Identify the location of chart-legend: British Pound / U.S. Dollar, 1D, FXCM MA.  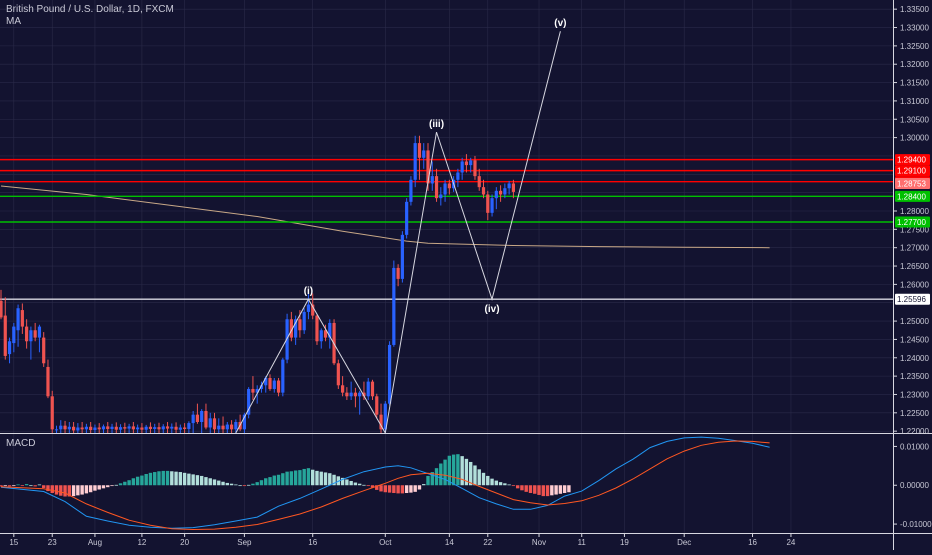
(90, 16).